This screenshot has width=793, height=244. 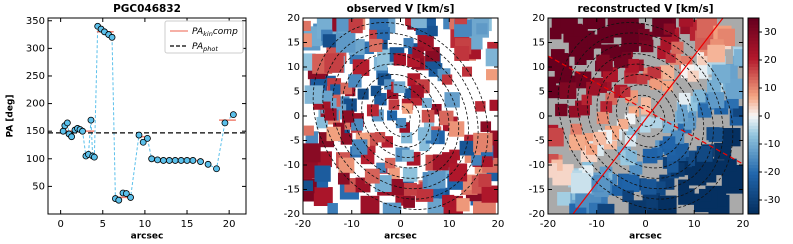 What do you see at coordinates (35, 159) in the screenshot?
I see `y-tick-label: 100` at bounding box center [35, 159].